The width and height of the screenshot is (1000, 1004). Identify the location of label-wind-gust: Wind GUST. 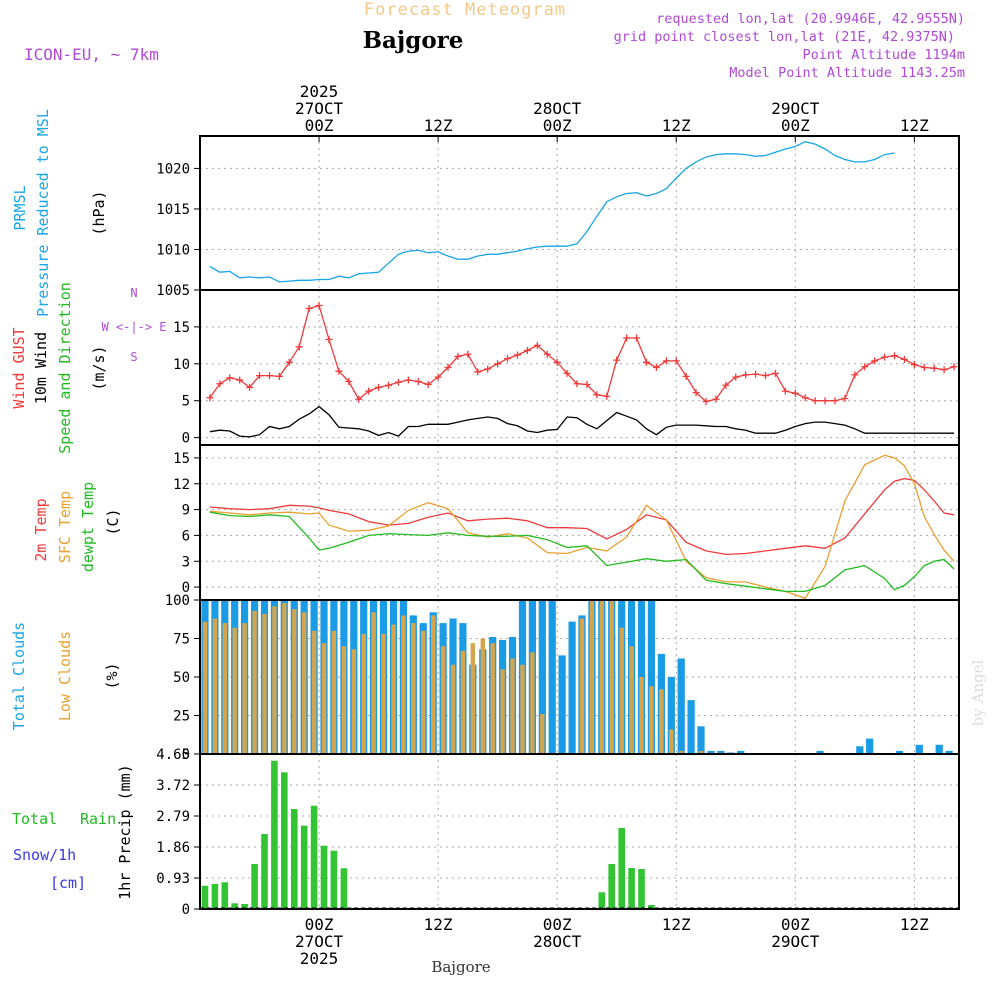
(19, 367).